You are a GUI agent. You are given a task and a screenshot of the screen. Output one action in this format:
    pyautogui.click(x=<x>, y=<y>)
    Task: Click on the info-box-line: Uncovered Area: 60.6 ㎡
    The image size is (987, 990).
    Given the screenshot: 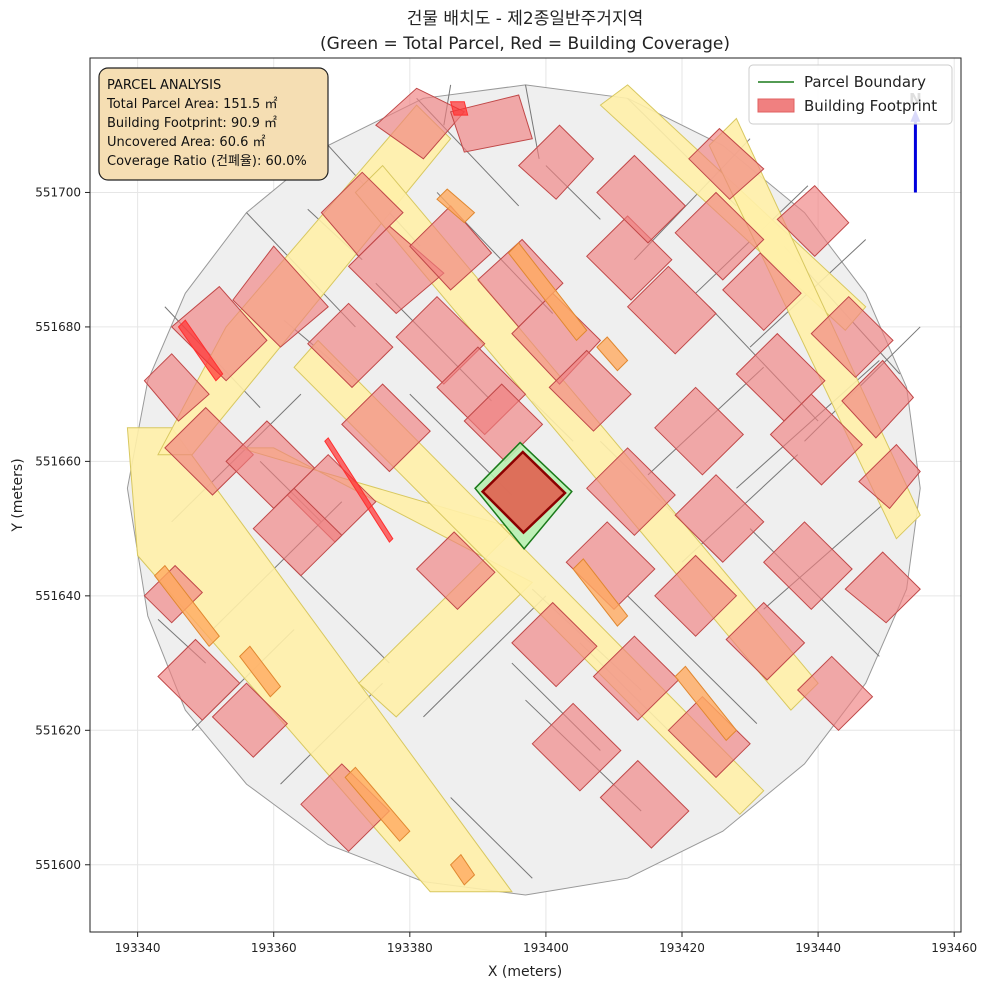 What is the action you would take?
    pyautogui.click(x=186, y=142)
    